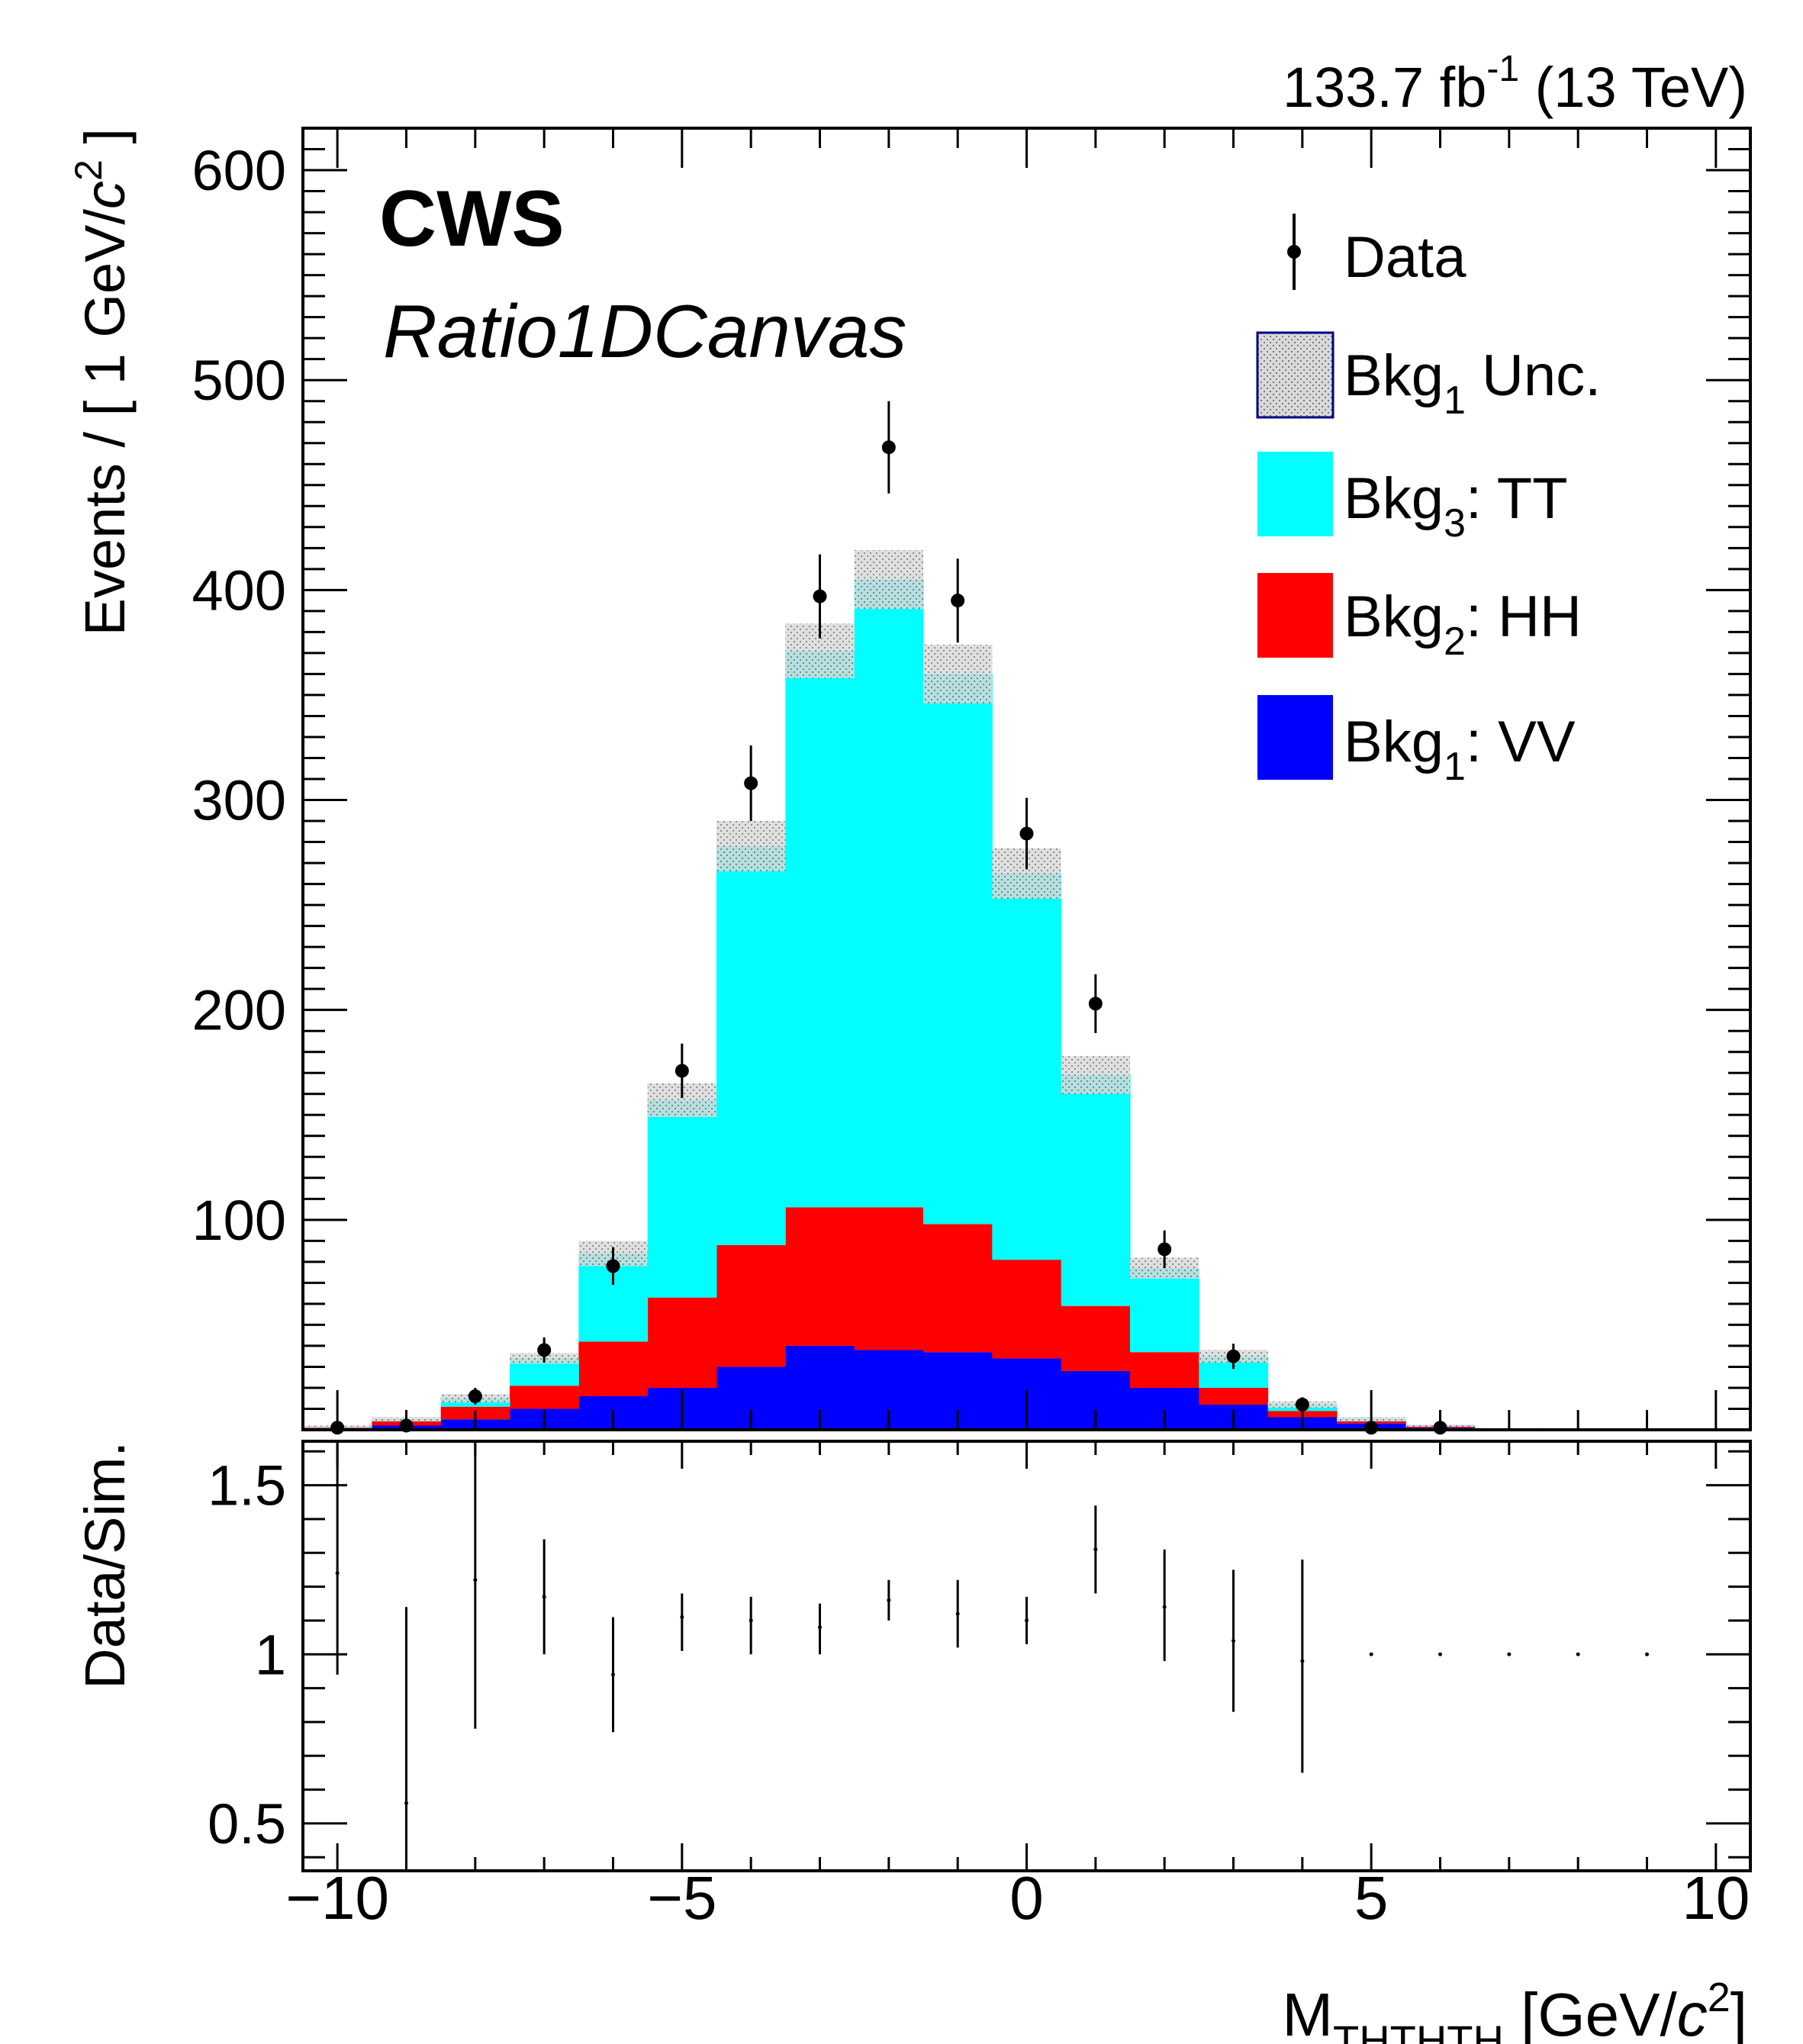 The image size is (1803, 2044). Describe the element at coordinates (105, 1565) in the screenshot. I see `ratio-y-axis-title: Data/Sim.` at that location.